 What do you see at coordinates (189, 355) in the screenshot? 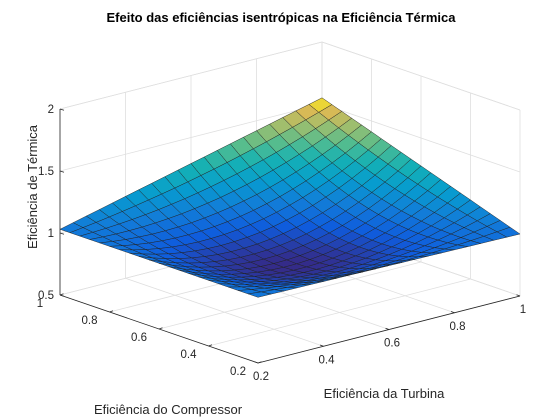
I see `y-tick-label: 0.4` at bounding box center [189, 355].